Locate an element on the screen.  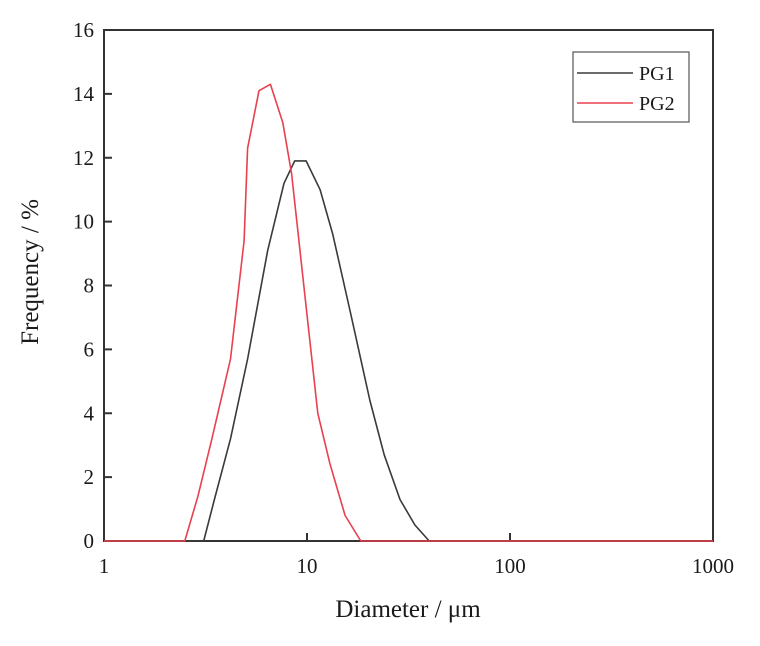
y-tick-label: 8 is located at coordinates (89, 286).